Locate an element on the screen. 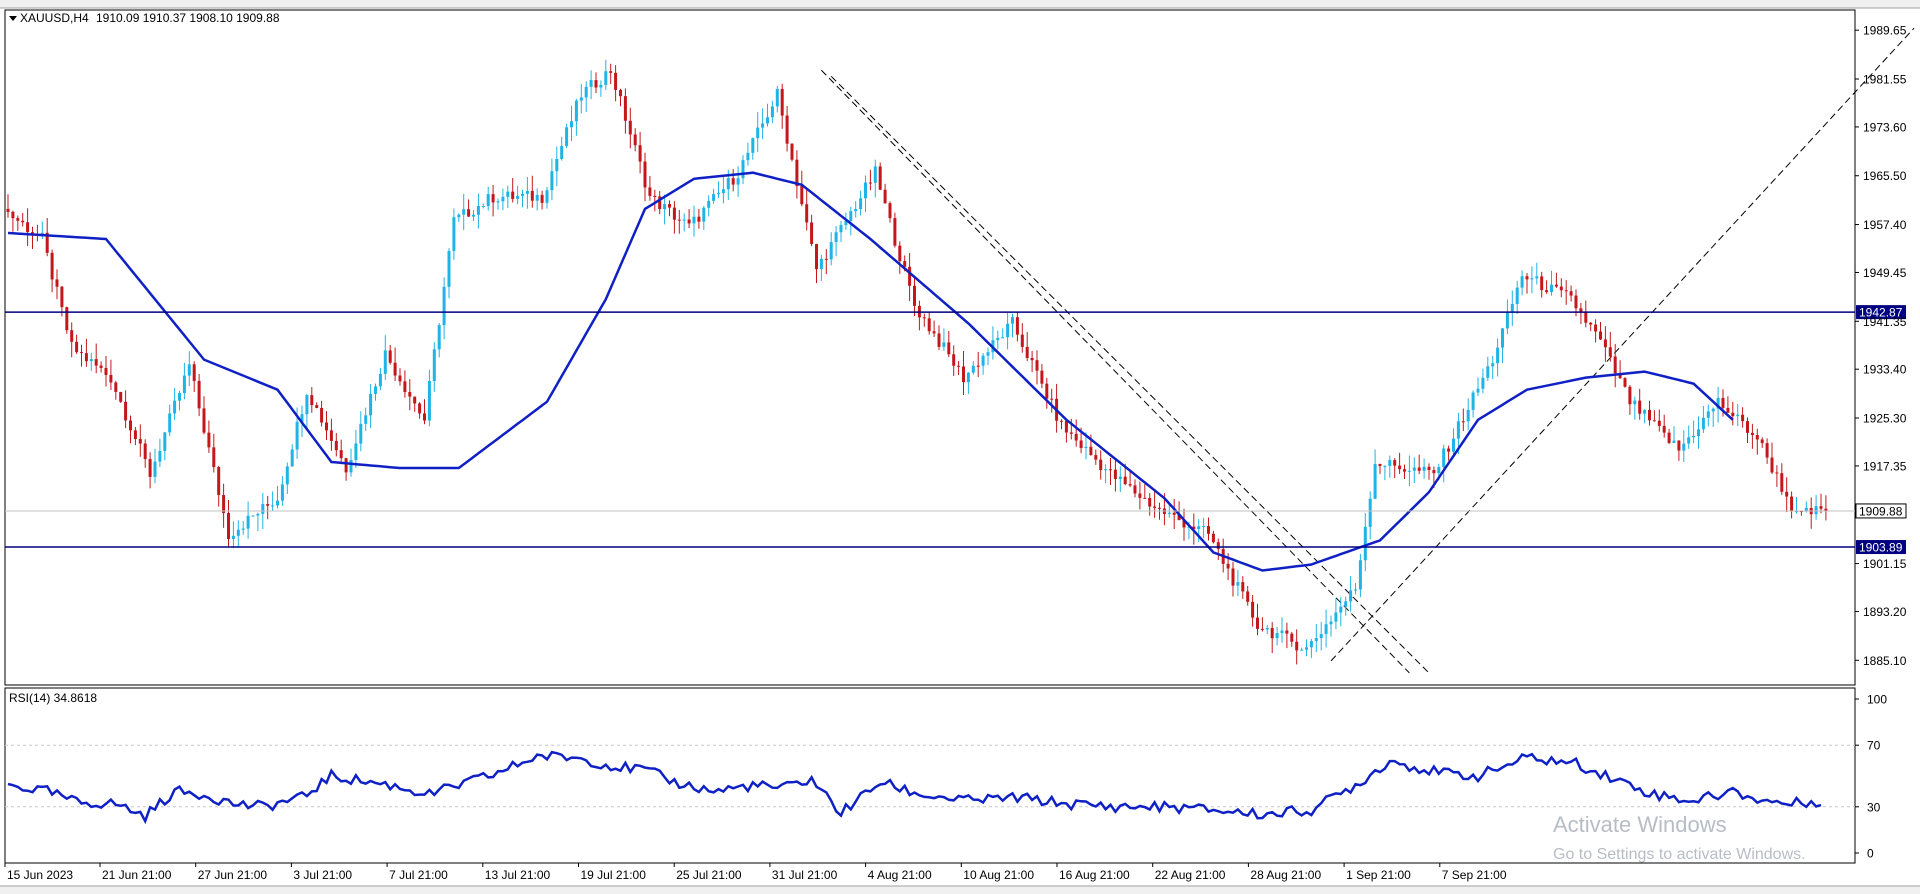  rsi-line is located at coordinates (914, 787).